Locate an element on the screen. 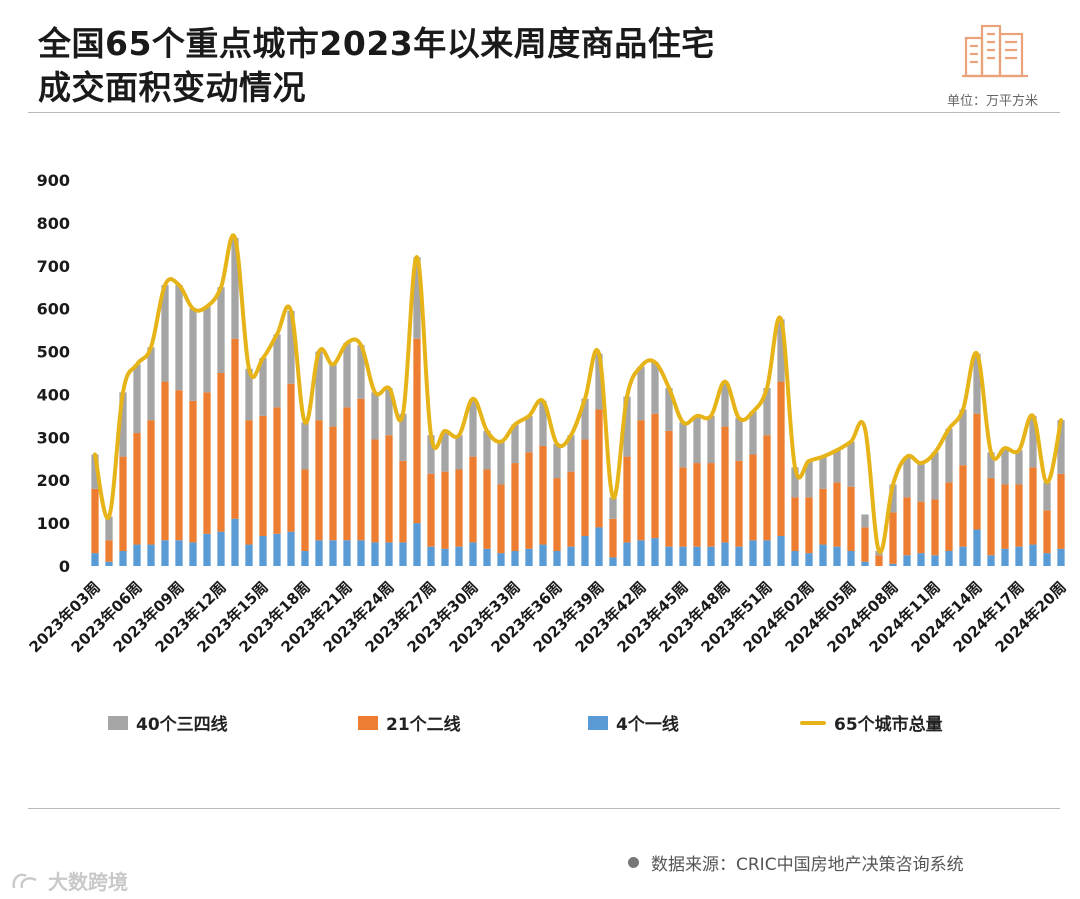 This screenshot has width=1080, height=899. data-source-text: 数据来源：CRIC中国房地产决策咨询系统 is located at coordinates (807, 865).